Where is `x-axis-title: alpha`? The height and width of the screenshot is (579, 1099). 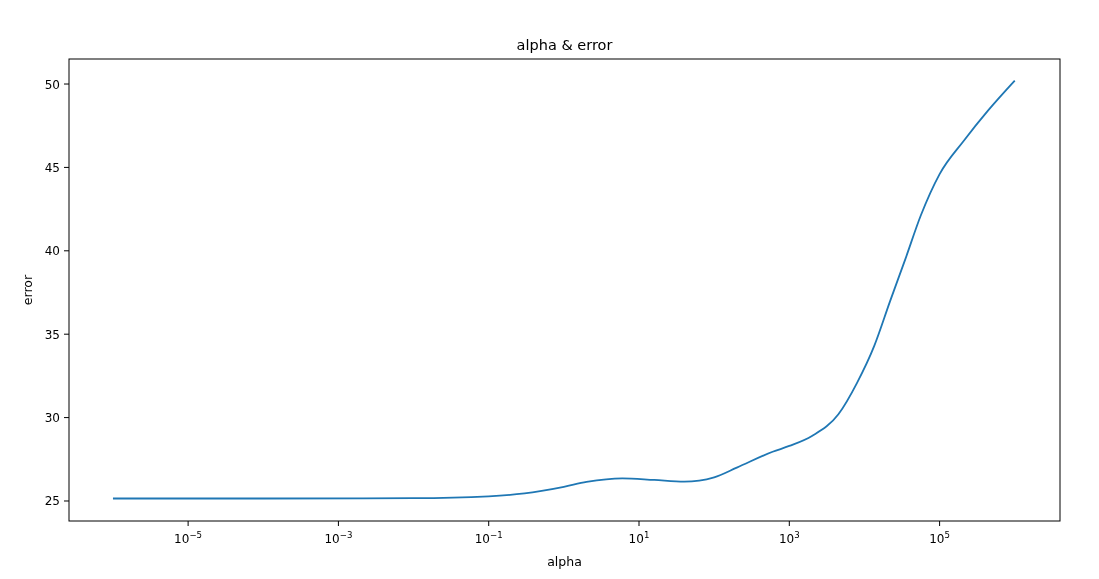 x-axis-title: alpha is located at coordinates (564, 561).